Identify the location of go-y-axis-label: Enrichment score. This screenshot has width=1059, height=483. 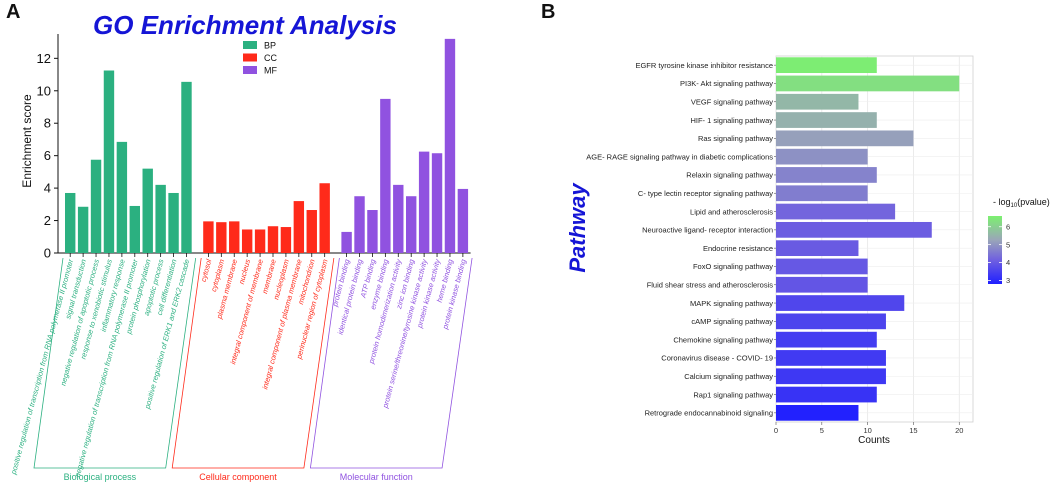
(27, 141).